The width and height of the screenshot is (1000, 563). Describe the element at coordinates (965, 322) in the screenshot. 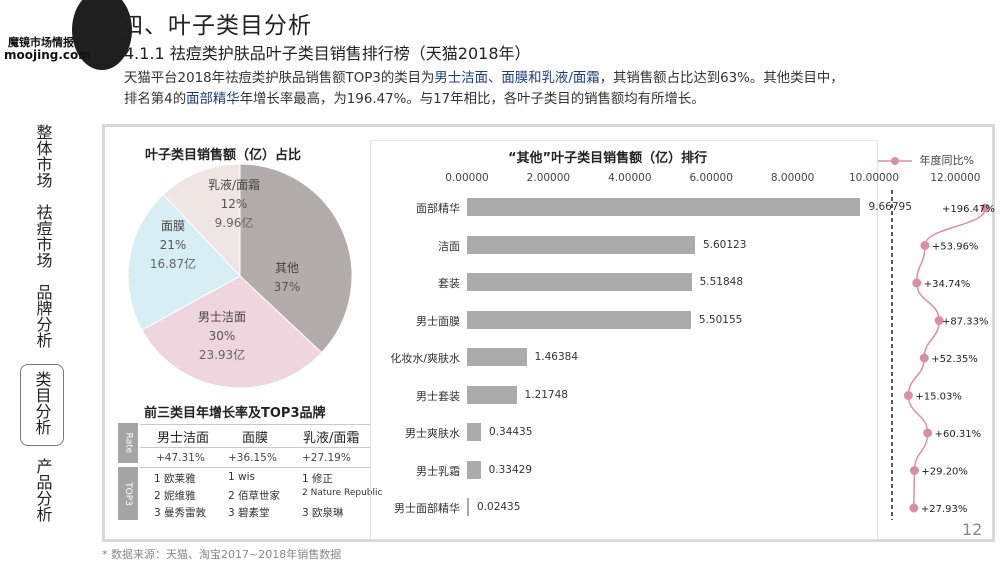

I see `yoy-label: +87.33%` at that location.